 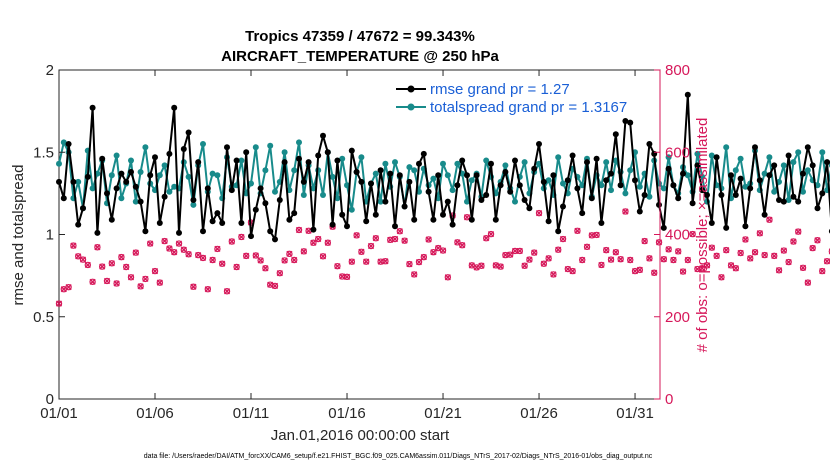 I want to click on y2-tick-label: 200, so click(x=677, y=317).